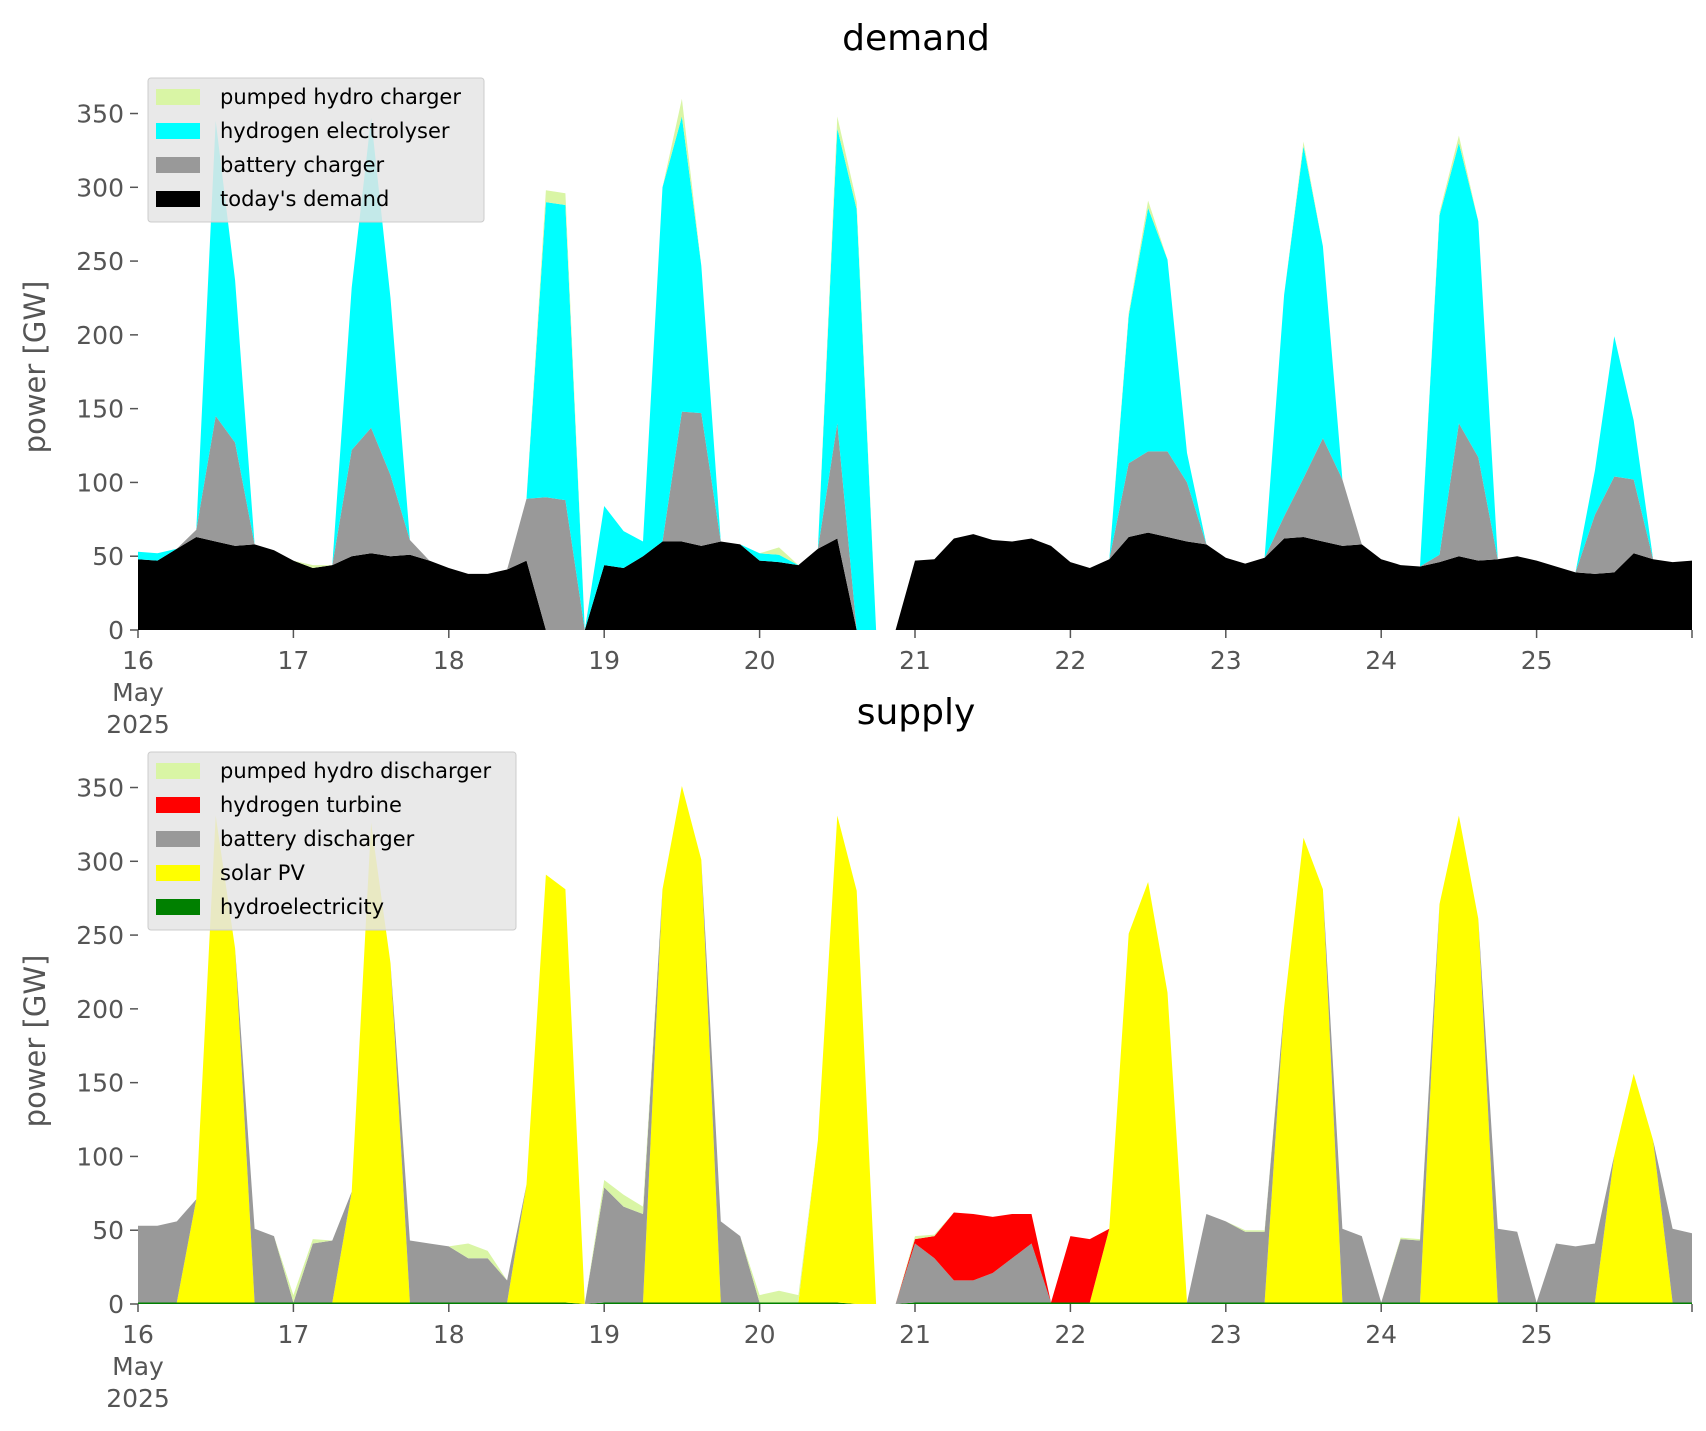  Describe the element at coordinates (335, 131) in the screenshot. I see `hydrogen-electrolyser-legend-label: hydrogen electrolyser` at that location.